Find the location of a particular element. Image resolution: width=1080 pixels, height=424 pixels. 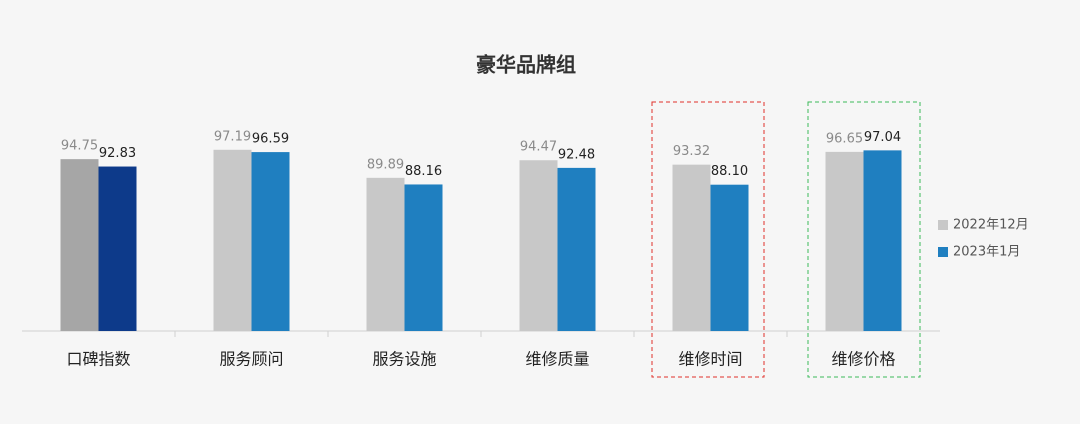

x-tick-label: 口碑指数 is located at coordinates (98, 359).